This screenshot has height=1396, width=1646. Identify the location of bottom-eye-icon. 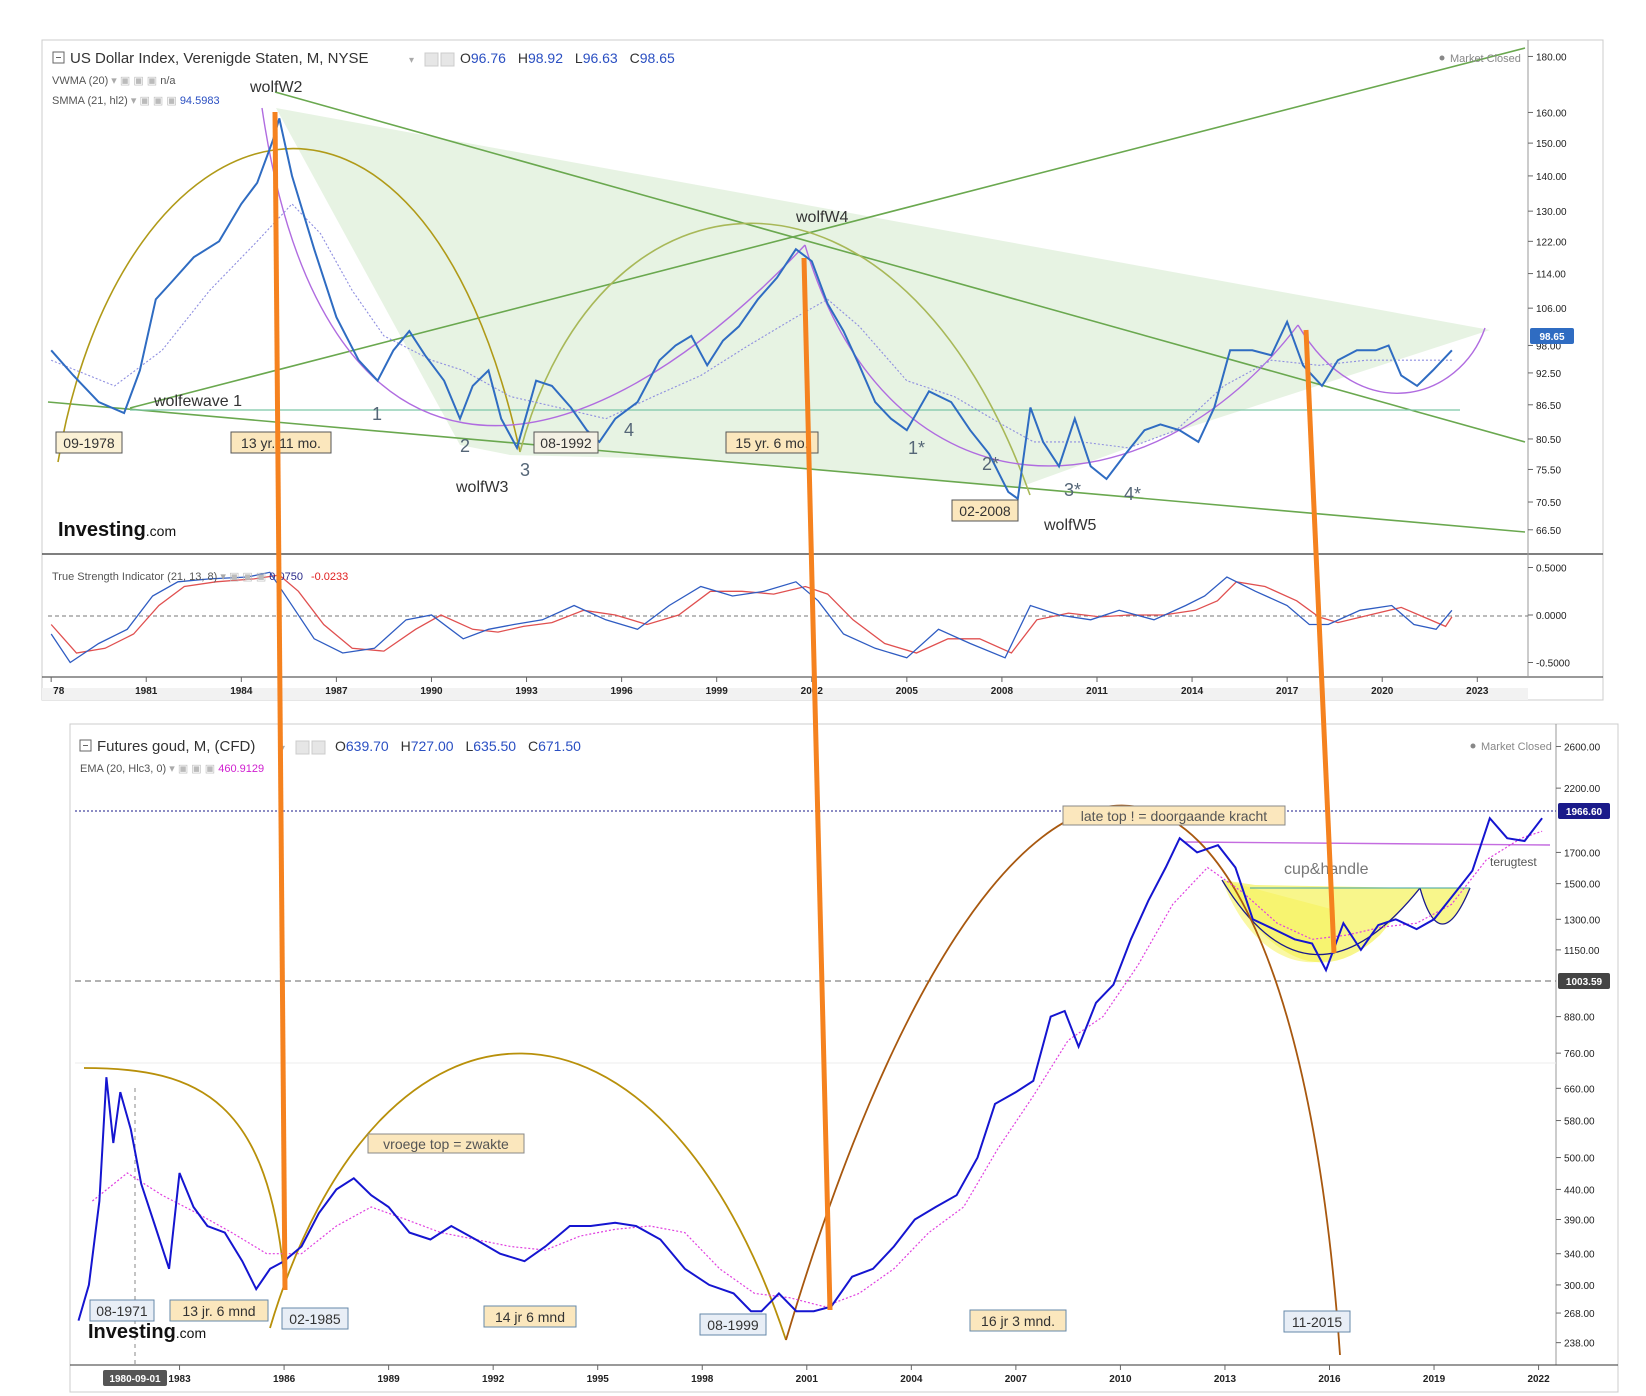
(302, 747).